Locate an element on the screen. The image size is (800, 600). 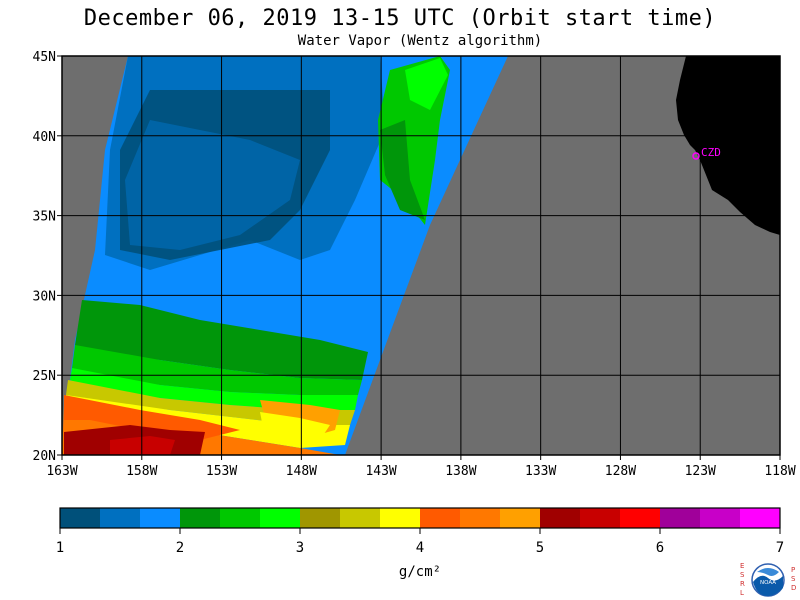
lon-tick-label: 153W is located at coordinates (221, 471).